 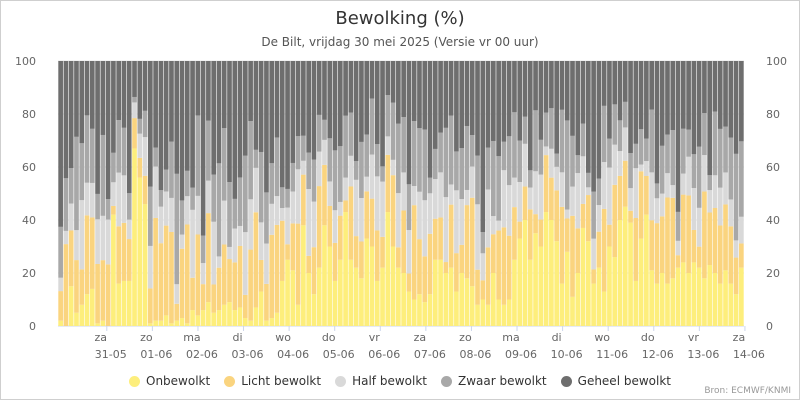 I want to click on bar-90-half-bewolkt, so click(x=535, y=193).